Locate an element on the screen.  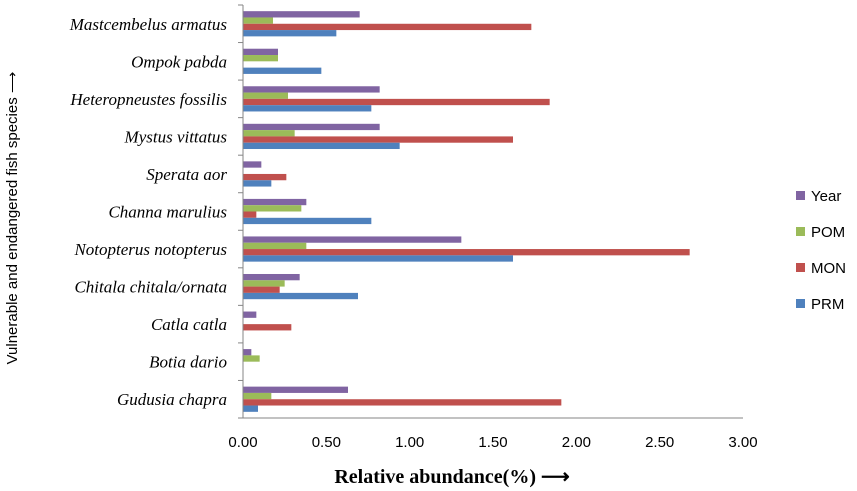
bar-prm-heteropneustes-fossilis is located at coordinates (307, 108).